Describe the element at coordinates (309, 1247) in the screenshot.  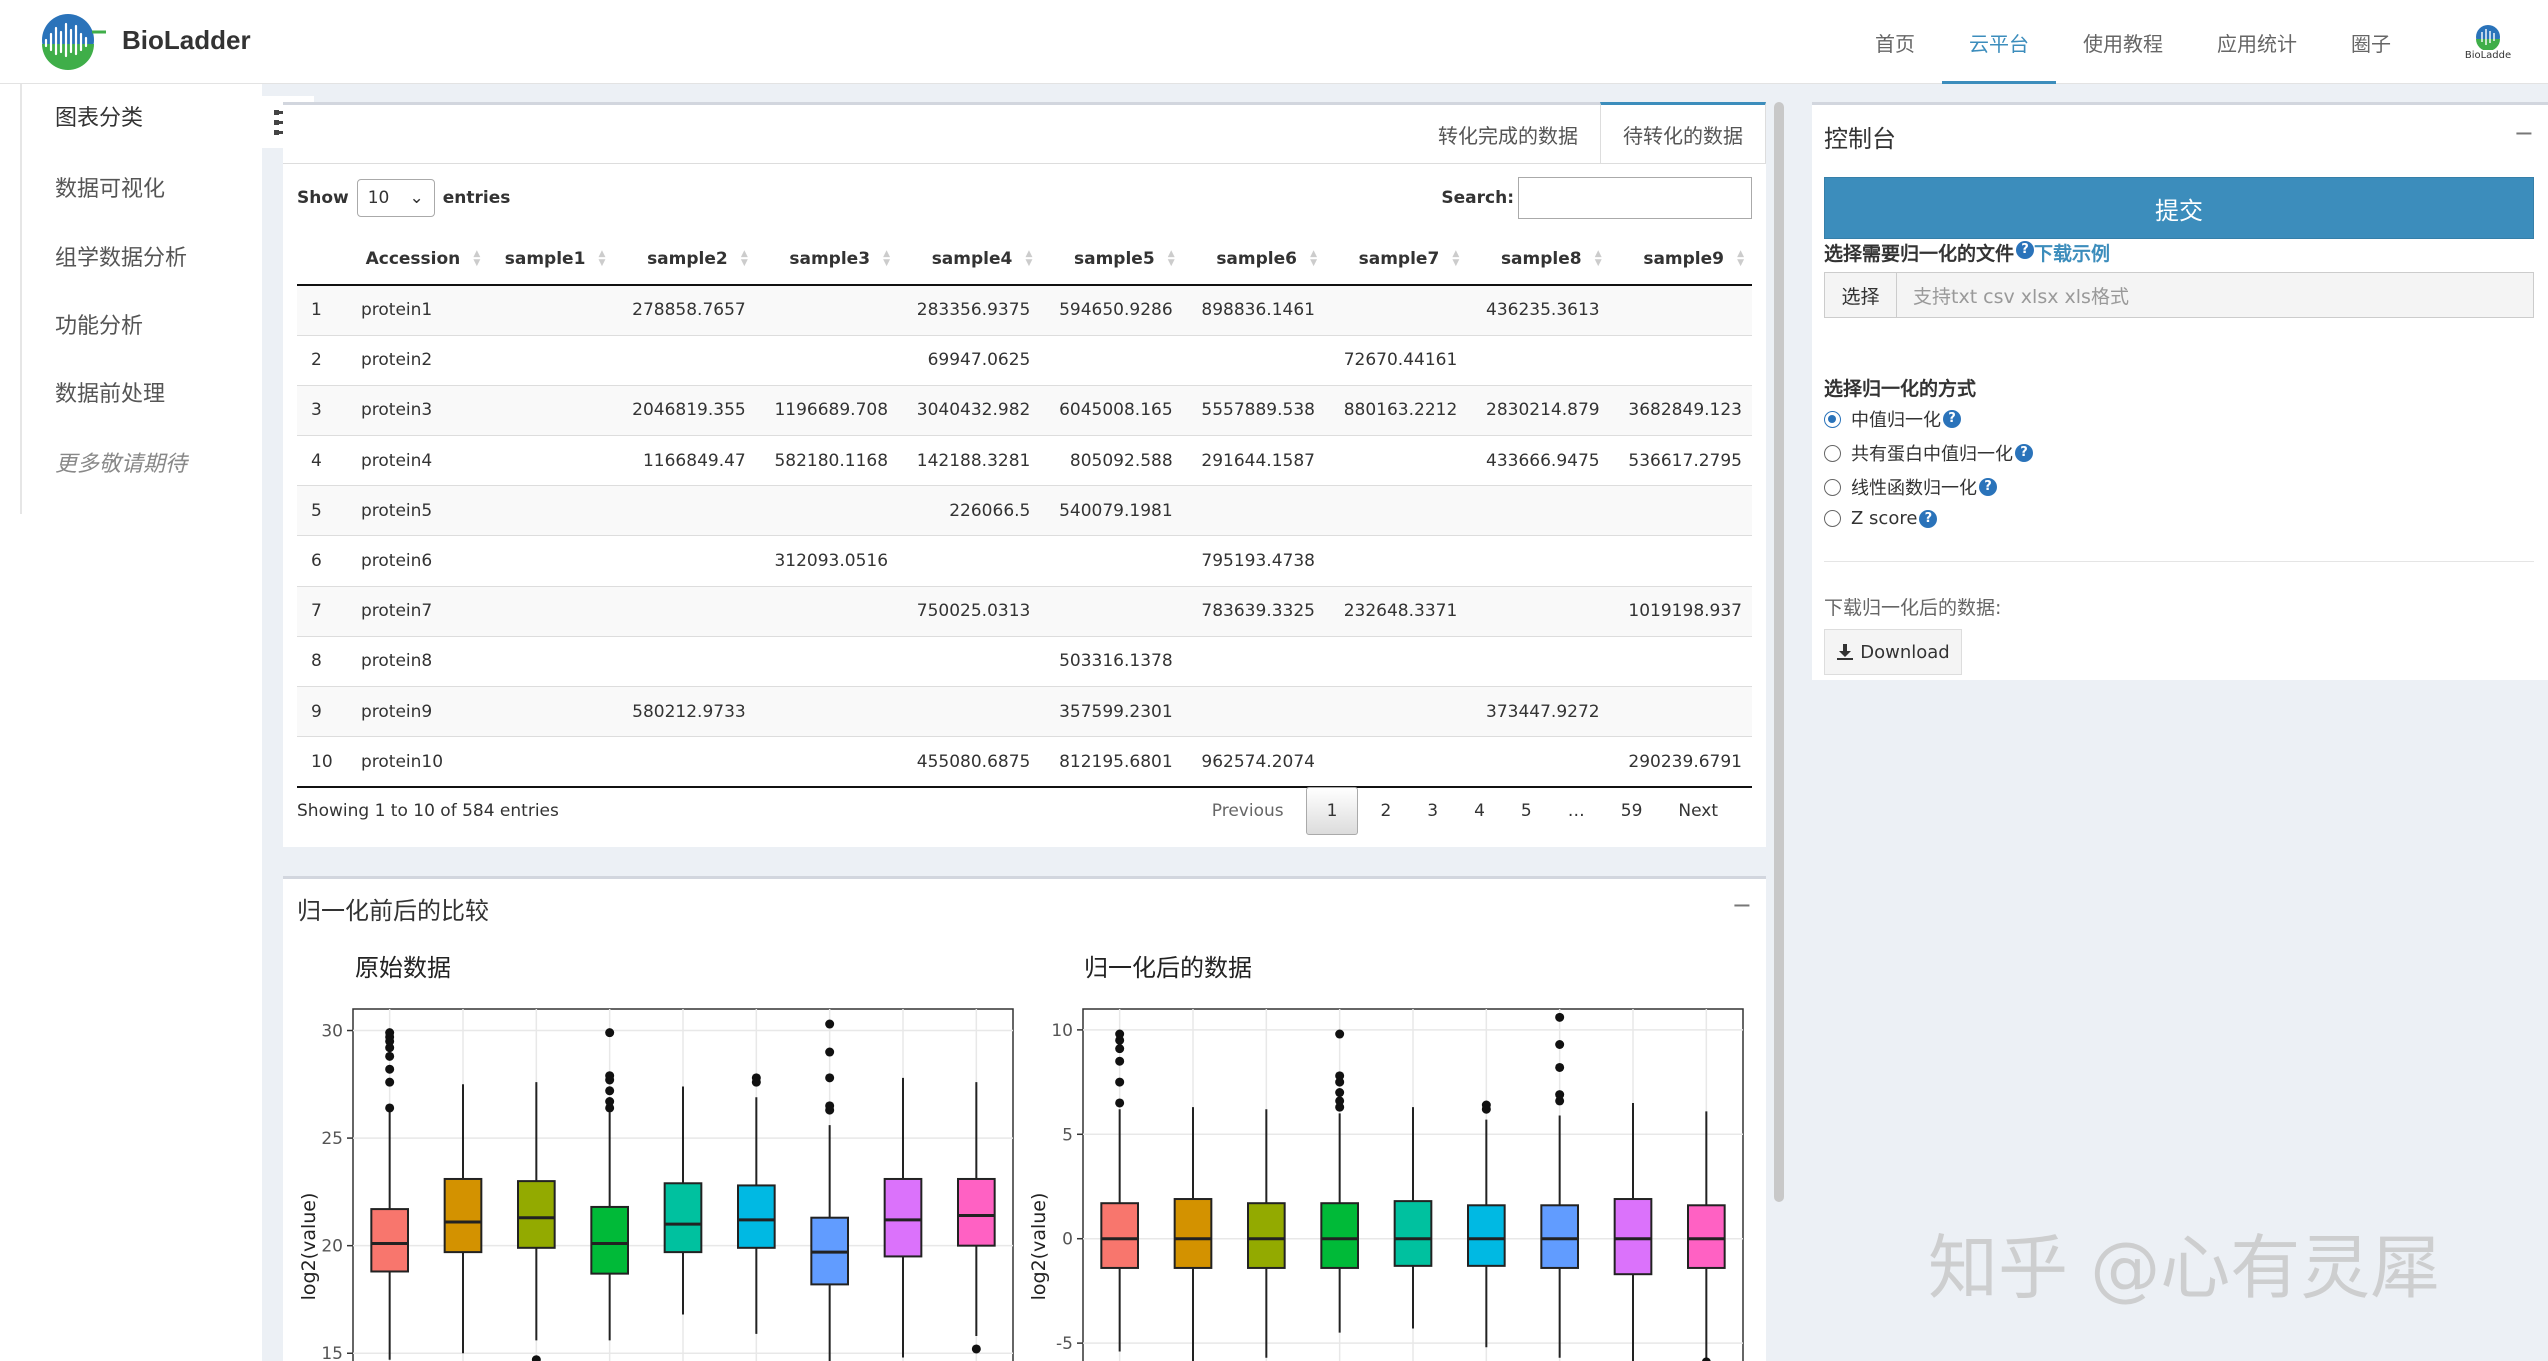
I see `y-axis-label: log2(value)` at that location.